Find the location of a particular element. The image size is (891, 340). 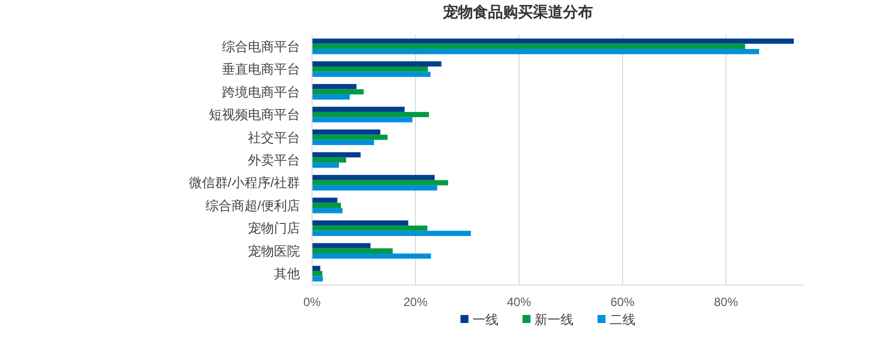

y-tick-label: 微信群/小程序/社群 is located at coordinates (244, 182).